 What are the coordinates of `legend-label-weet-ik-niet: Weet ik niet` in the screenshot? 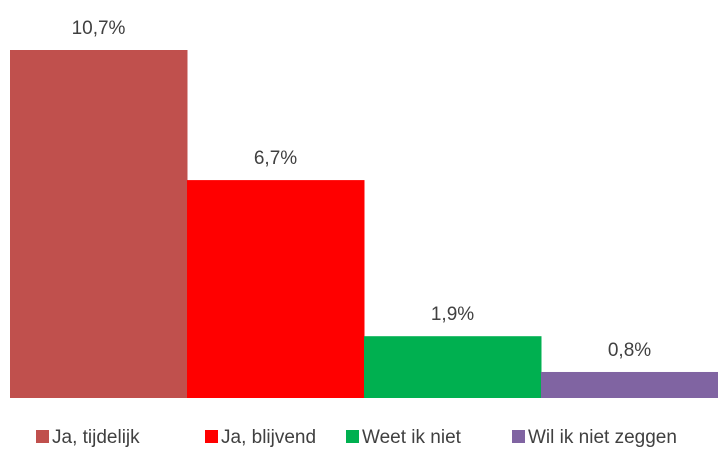 It's located at (412, 437).